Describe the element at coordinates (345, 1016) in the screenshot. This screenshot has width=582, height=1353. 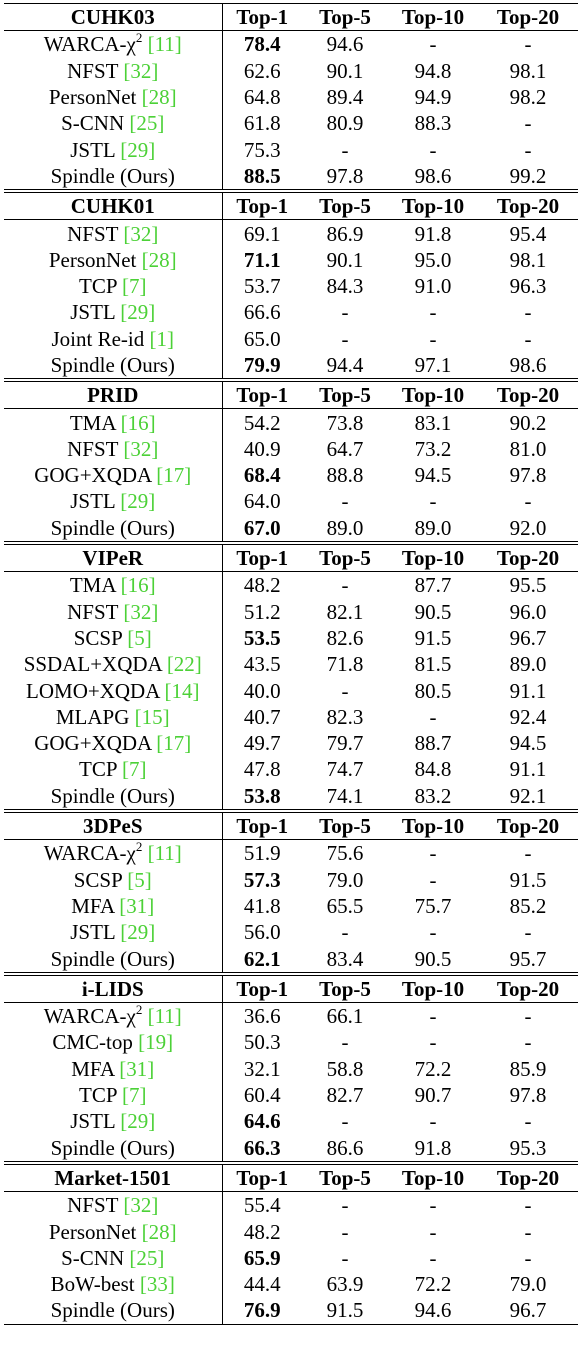
I see `value-cell: 66.1` at that location.